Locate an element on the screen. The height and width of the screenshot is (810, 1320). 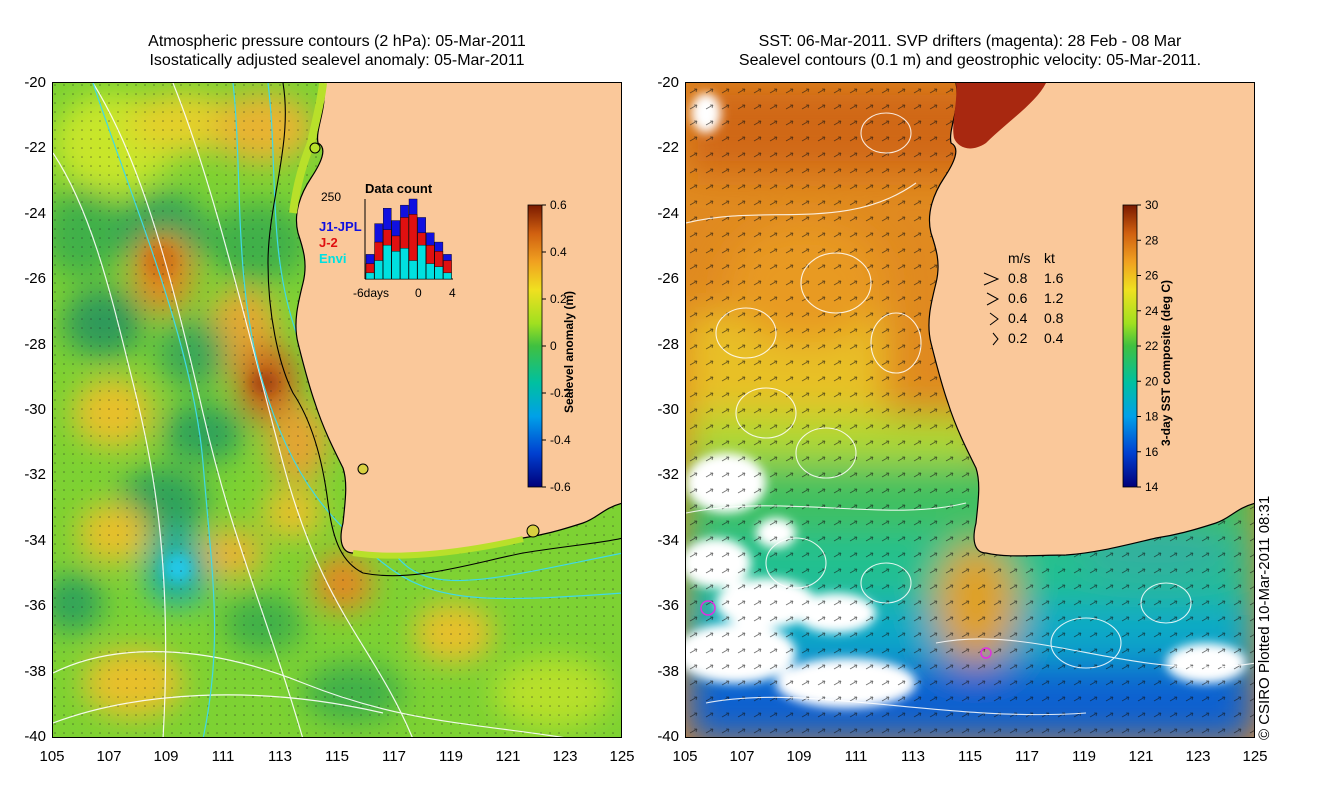
inset-y-label: 250 is located at coordinates (331, 197).